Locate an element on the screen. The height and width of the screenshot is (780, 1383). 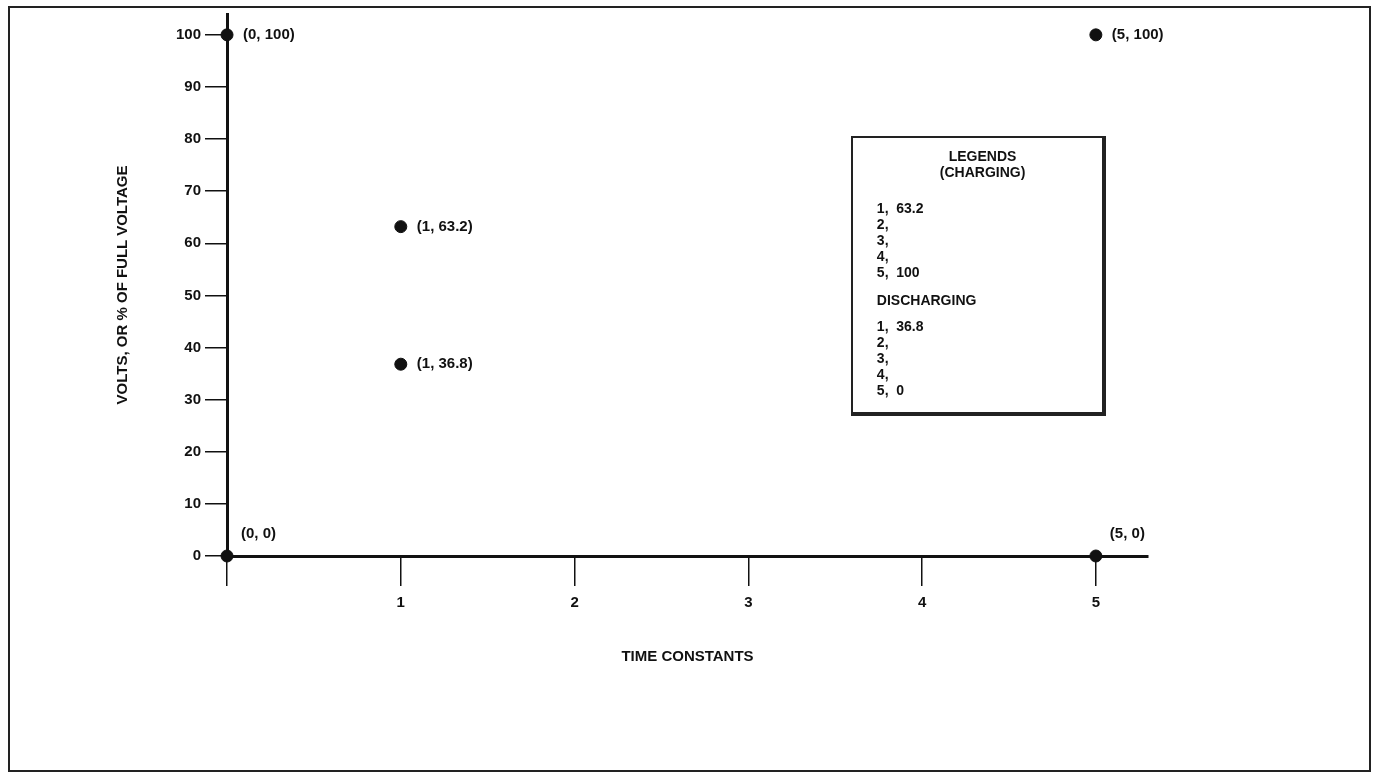
y-tick-label: 50 is located at coordinates (193, 294).